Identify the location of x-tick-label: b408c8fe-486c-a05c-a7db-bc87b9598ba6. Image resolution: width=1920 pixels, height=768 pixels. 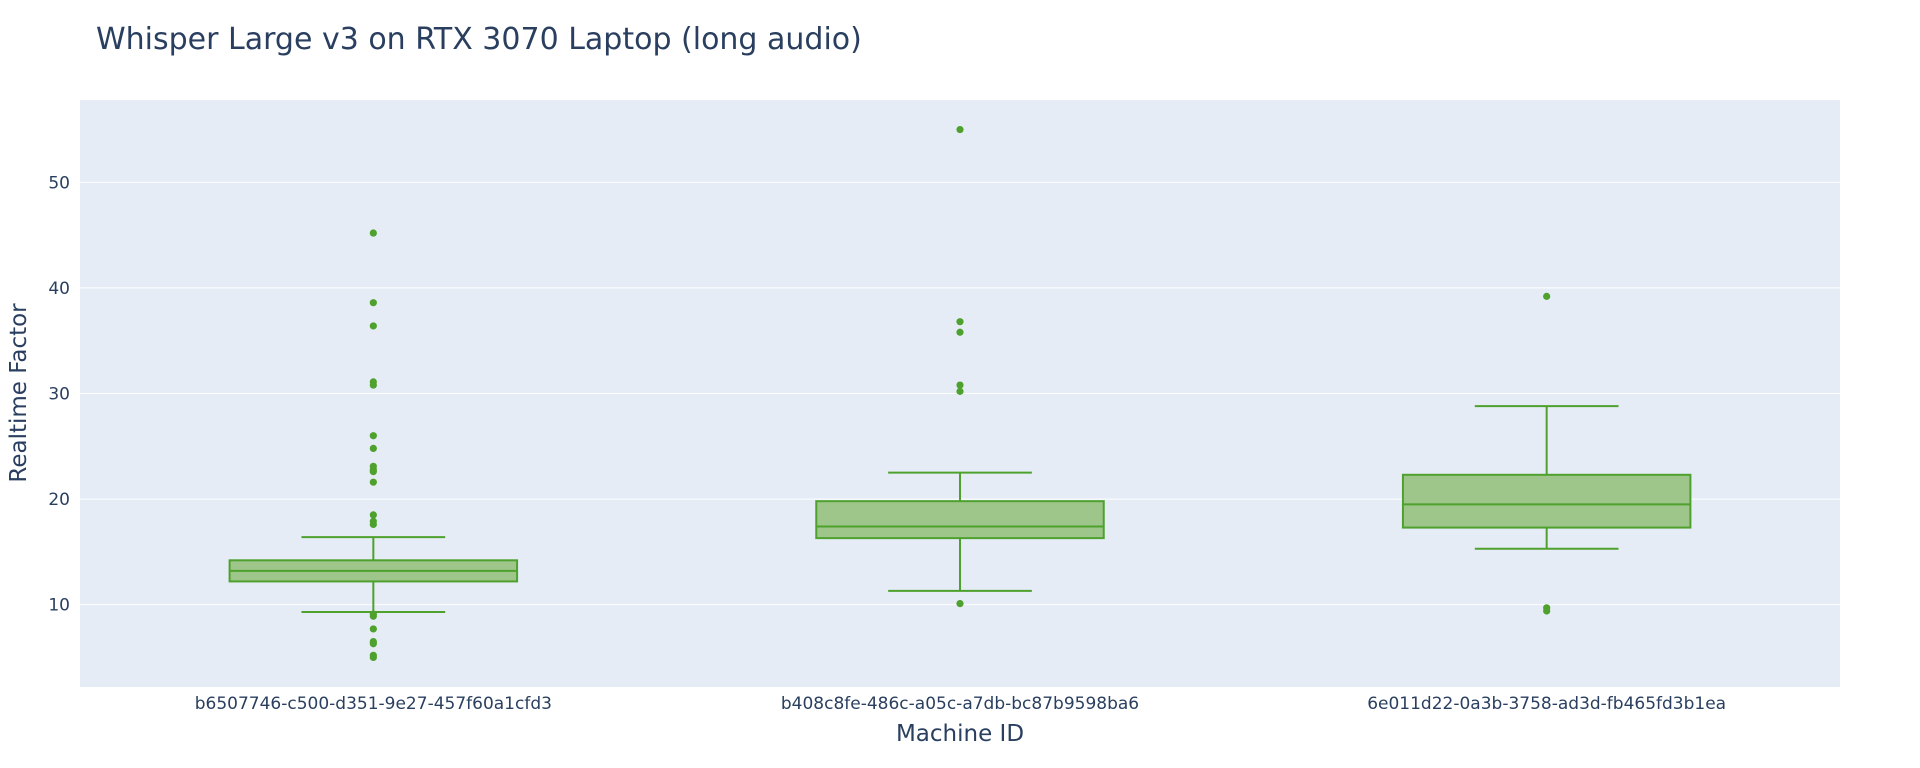
(960, 704).